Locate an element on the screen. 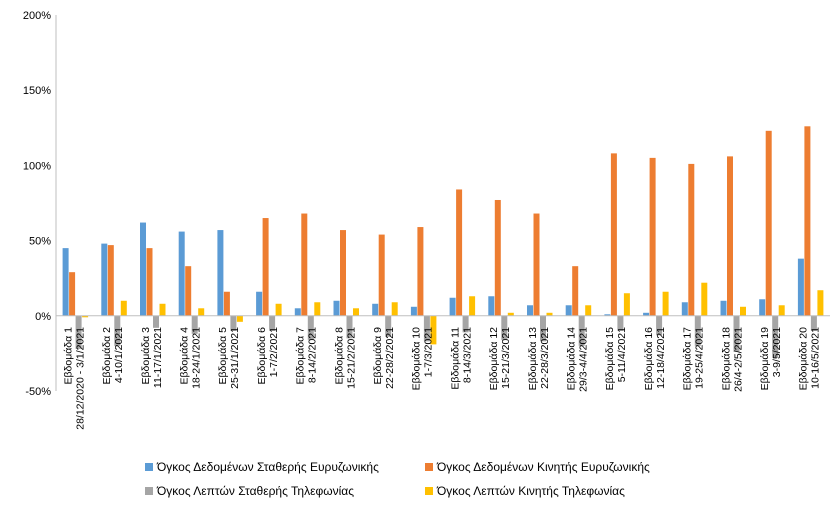 Image resolution: width=830 pixels, height=511 pixels. x-tick-label: Εβδομάδα 19 is located at coordinates (765, 359).